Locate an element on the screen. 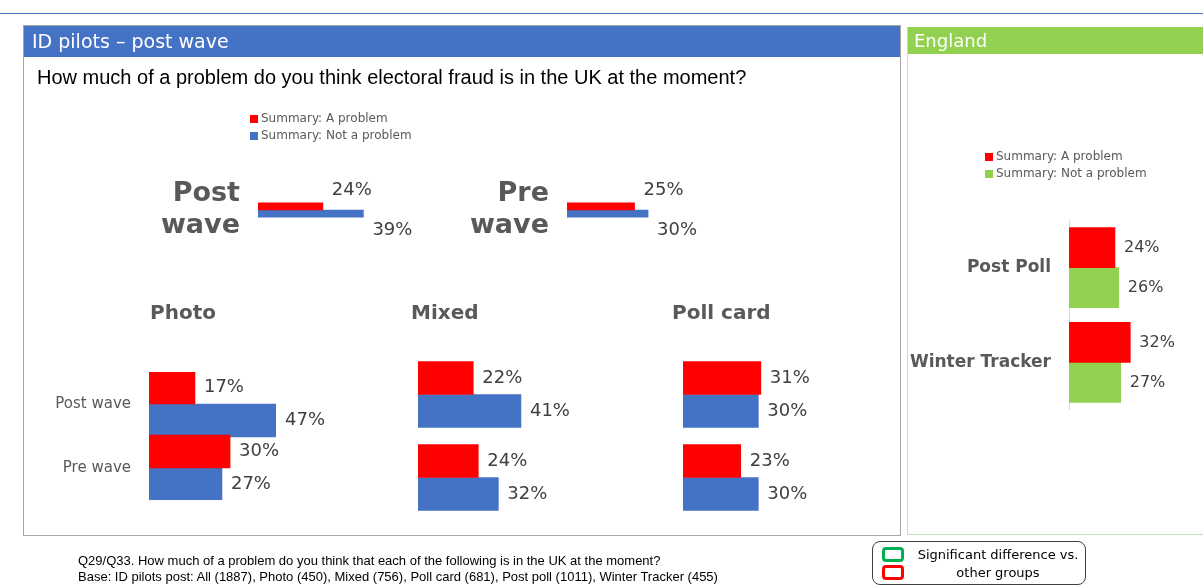 Image resolution: width=1203 pixels, height=586 pixels. data-label: 23% is located at coordinates (769, 459).